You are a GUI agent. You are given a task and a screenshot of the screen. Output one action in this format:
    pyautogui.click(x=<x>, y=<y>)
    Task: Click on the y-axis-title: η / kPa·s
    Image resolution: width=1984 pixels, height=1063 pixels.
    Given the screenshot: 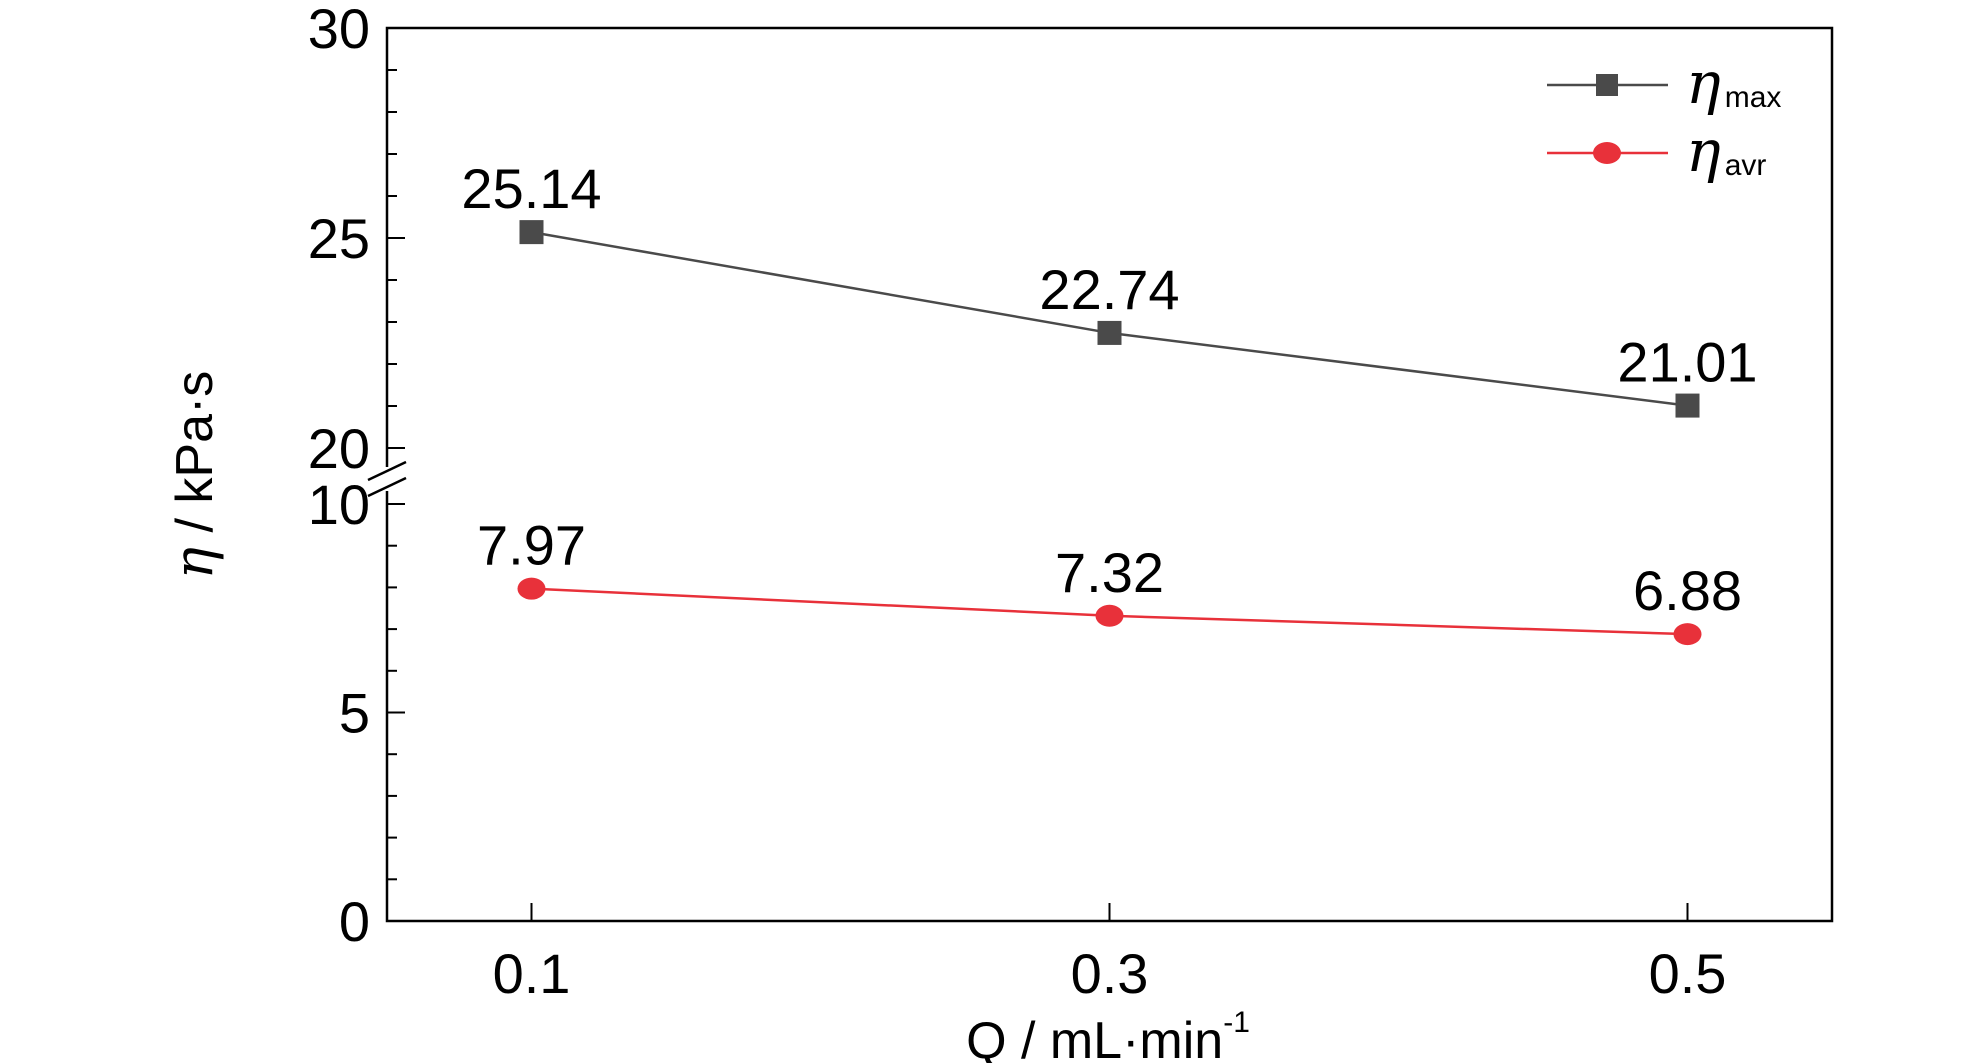 What is the action you would take?
    pyautogui.click(x=193, y=475)
    